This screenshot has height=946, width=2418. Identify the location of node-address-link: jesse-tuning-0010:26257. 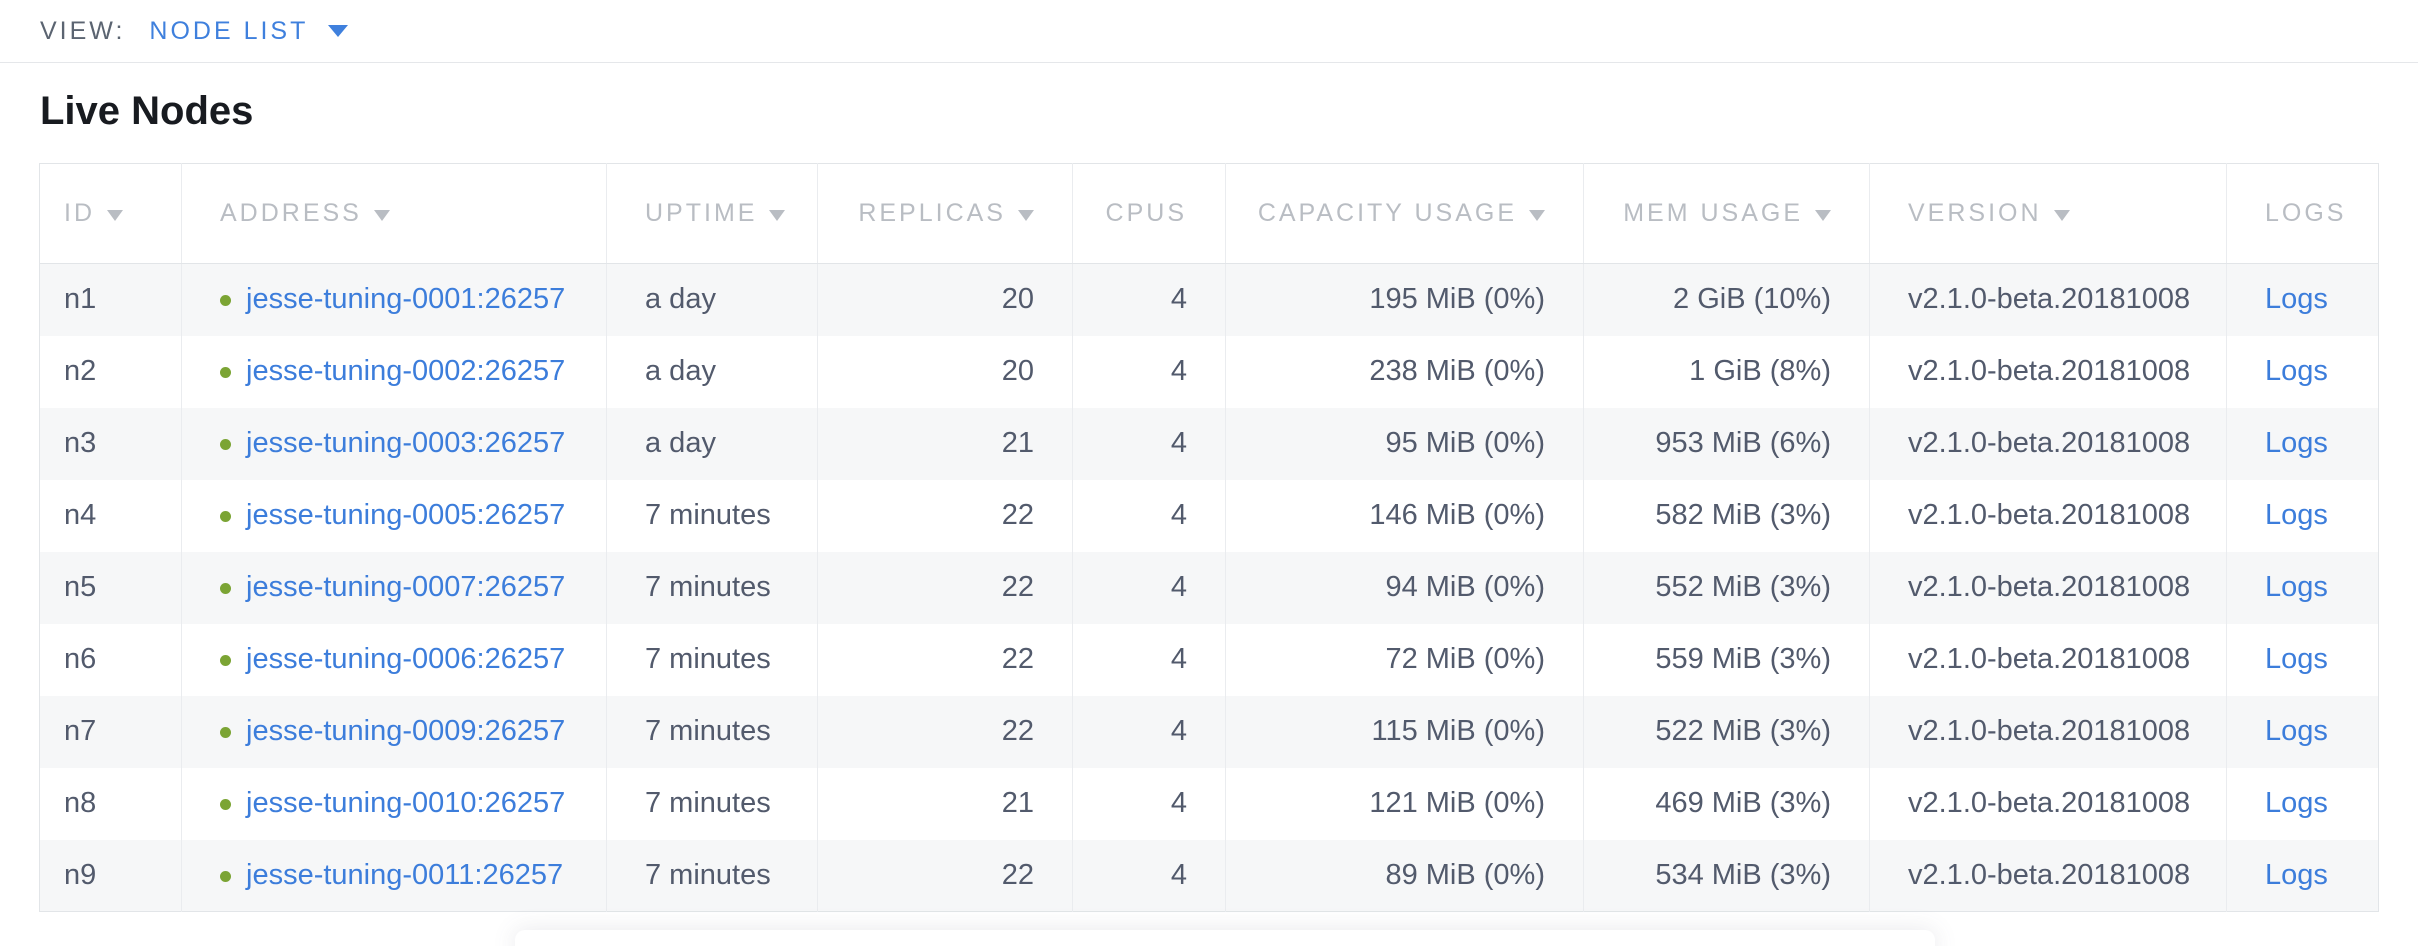
(406, 803).